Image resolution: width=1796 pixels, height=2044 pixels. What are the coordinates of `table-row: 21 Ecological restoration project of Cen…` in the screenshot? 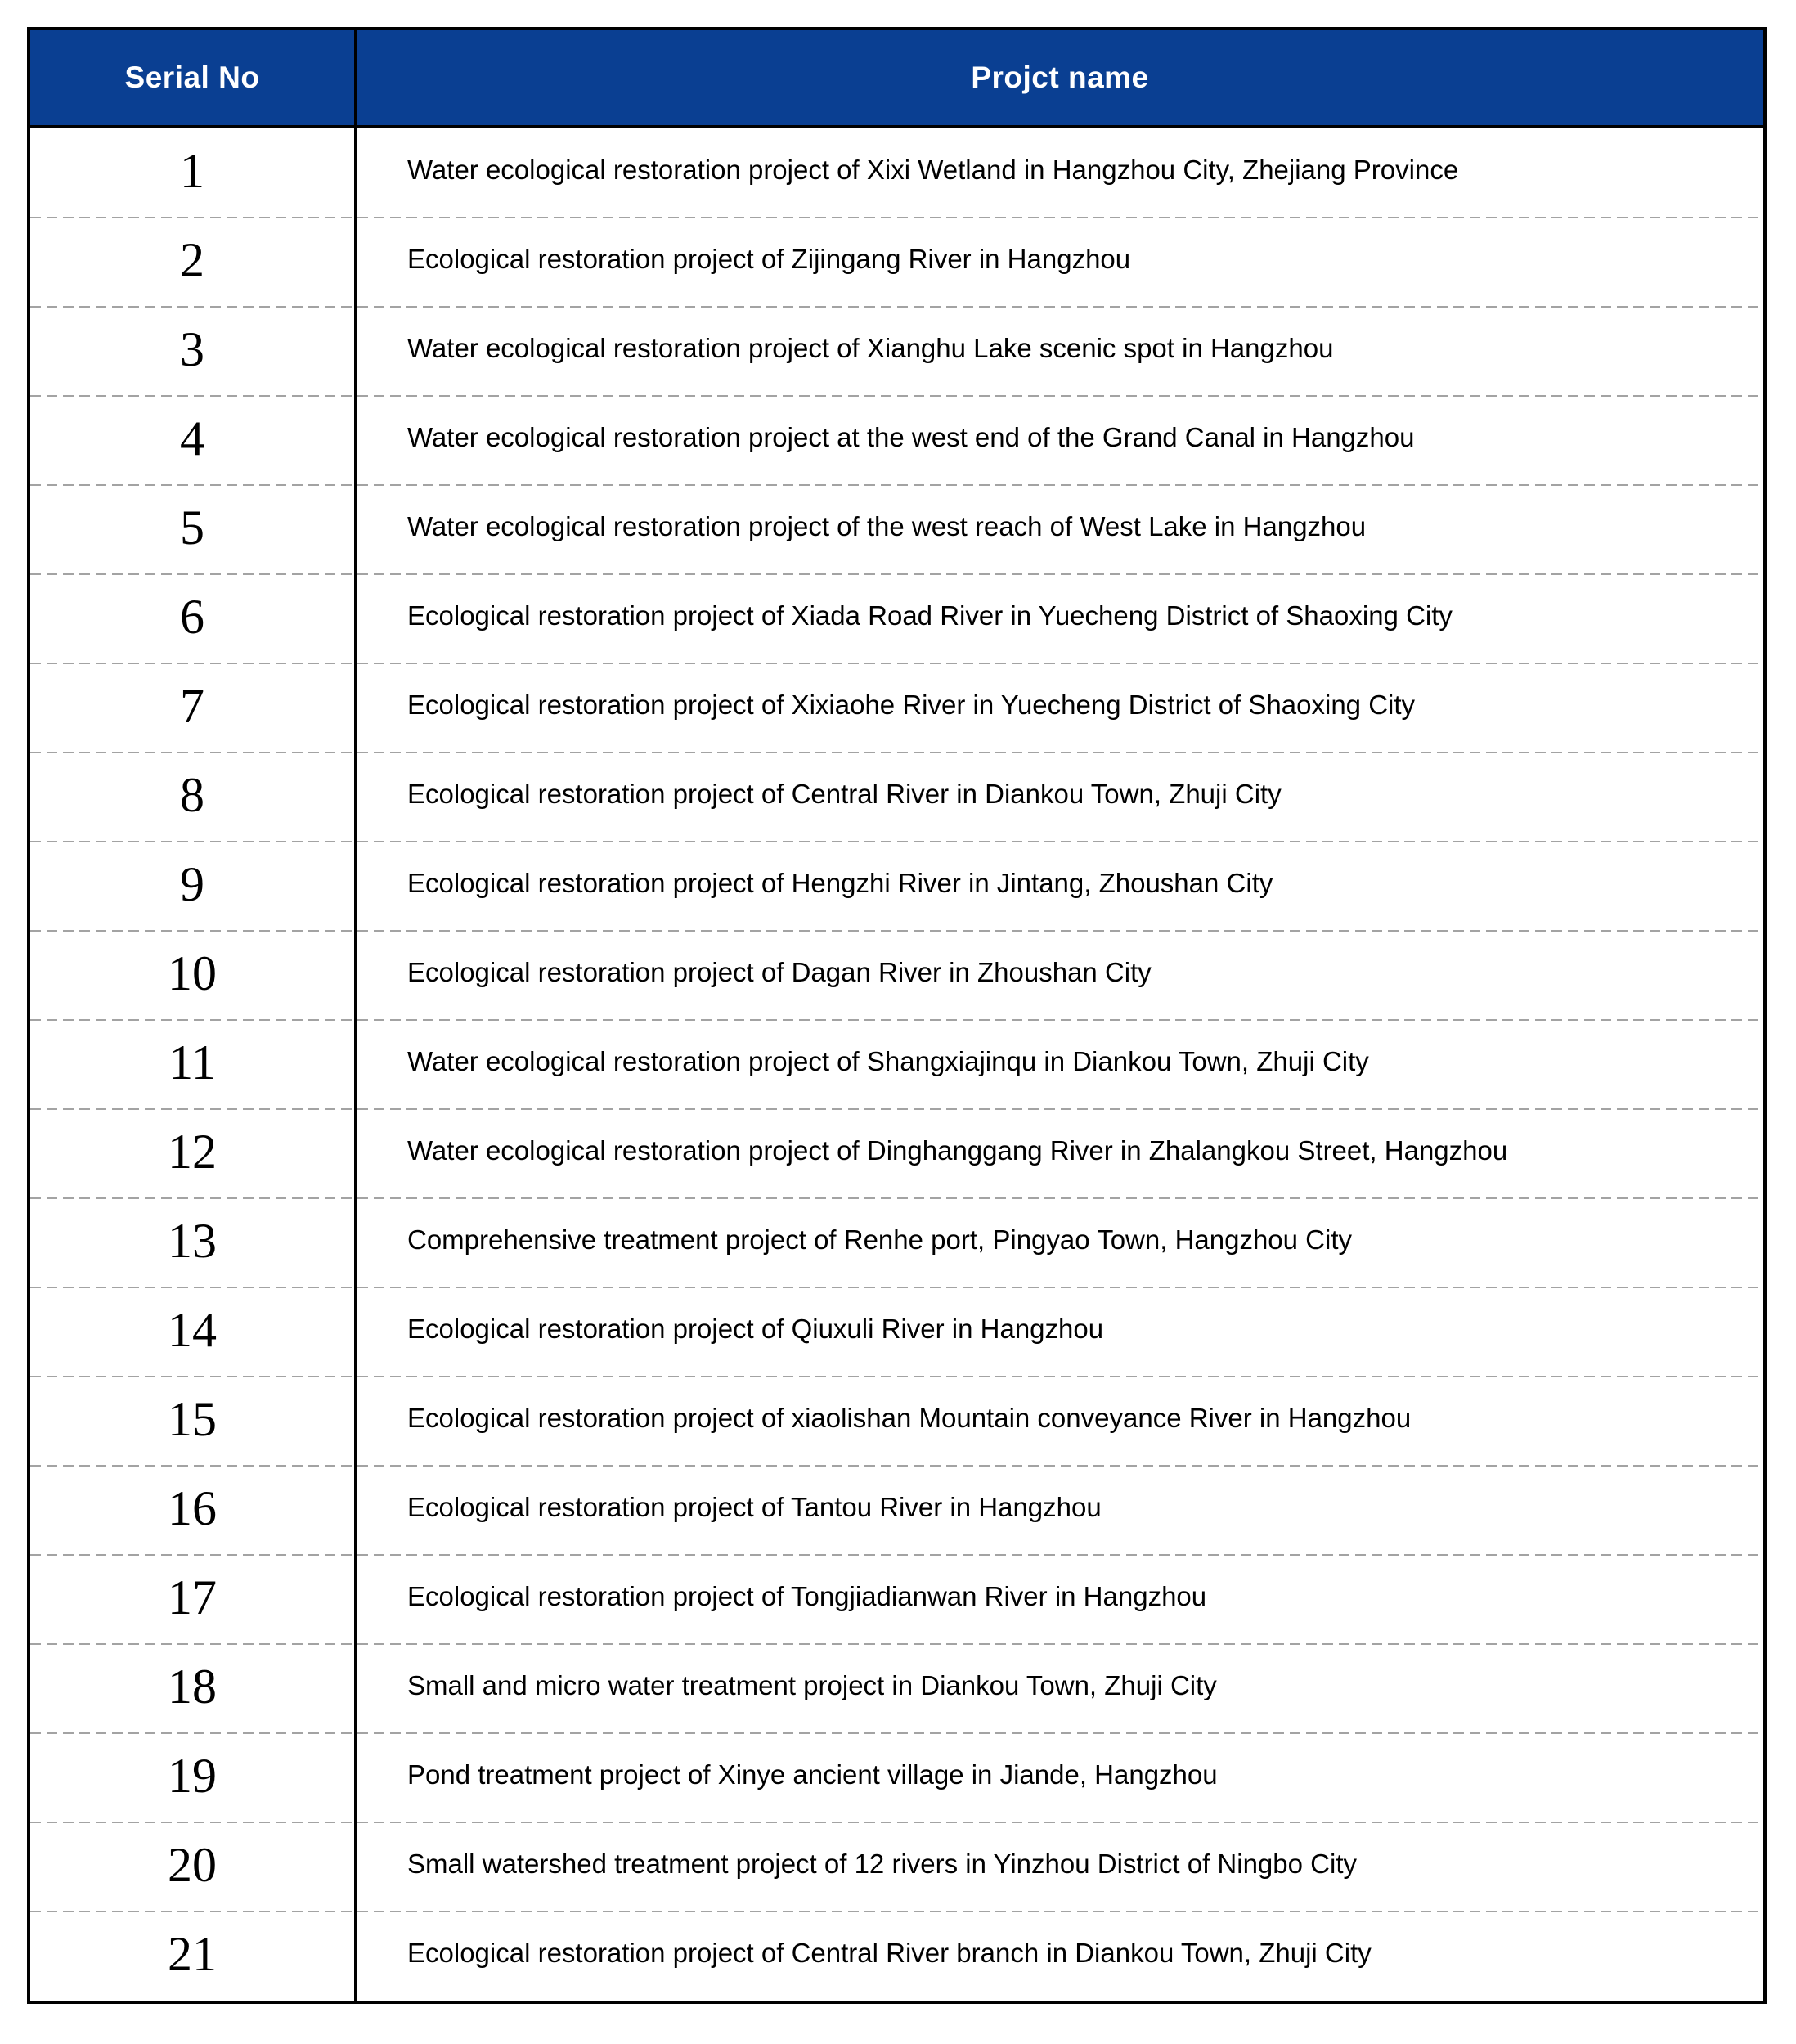 It's located at (896, 1956).